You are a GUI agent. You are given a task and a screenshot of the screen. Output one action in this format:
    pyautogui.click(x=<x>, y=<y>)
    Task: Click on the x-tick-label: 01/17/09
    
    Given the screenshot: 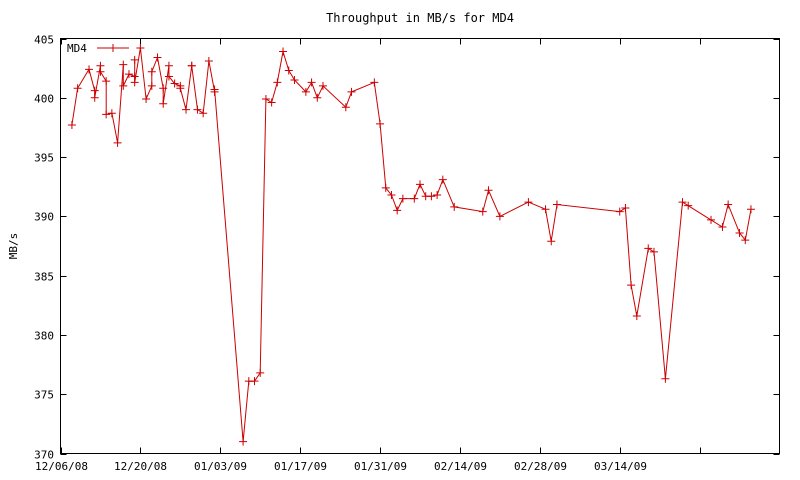 What is the action you would take?
    pyautogui.click(x=300, y=466)
    